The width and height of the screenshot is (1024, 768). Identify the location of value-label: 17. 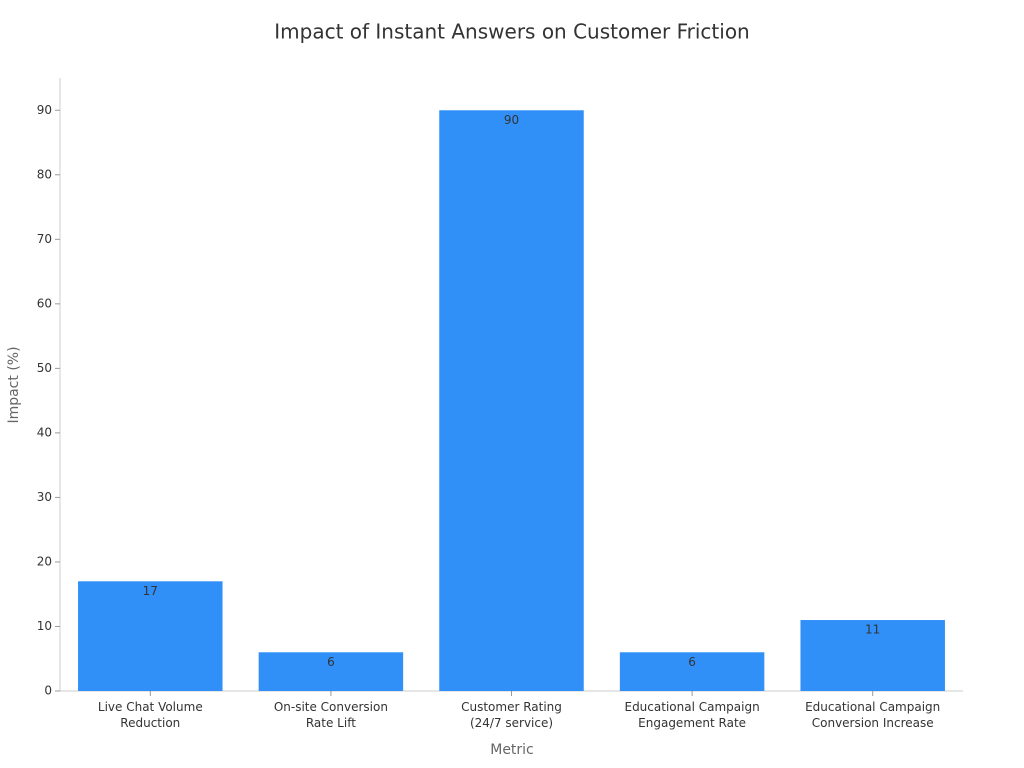
(150, 591).